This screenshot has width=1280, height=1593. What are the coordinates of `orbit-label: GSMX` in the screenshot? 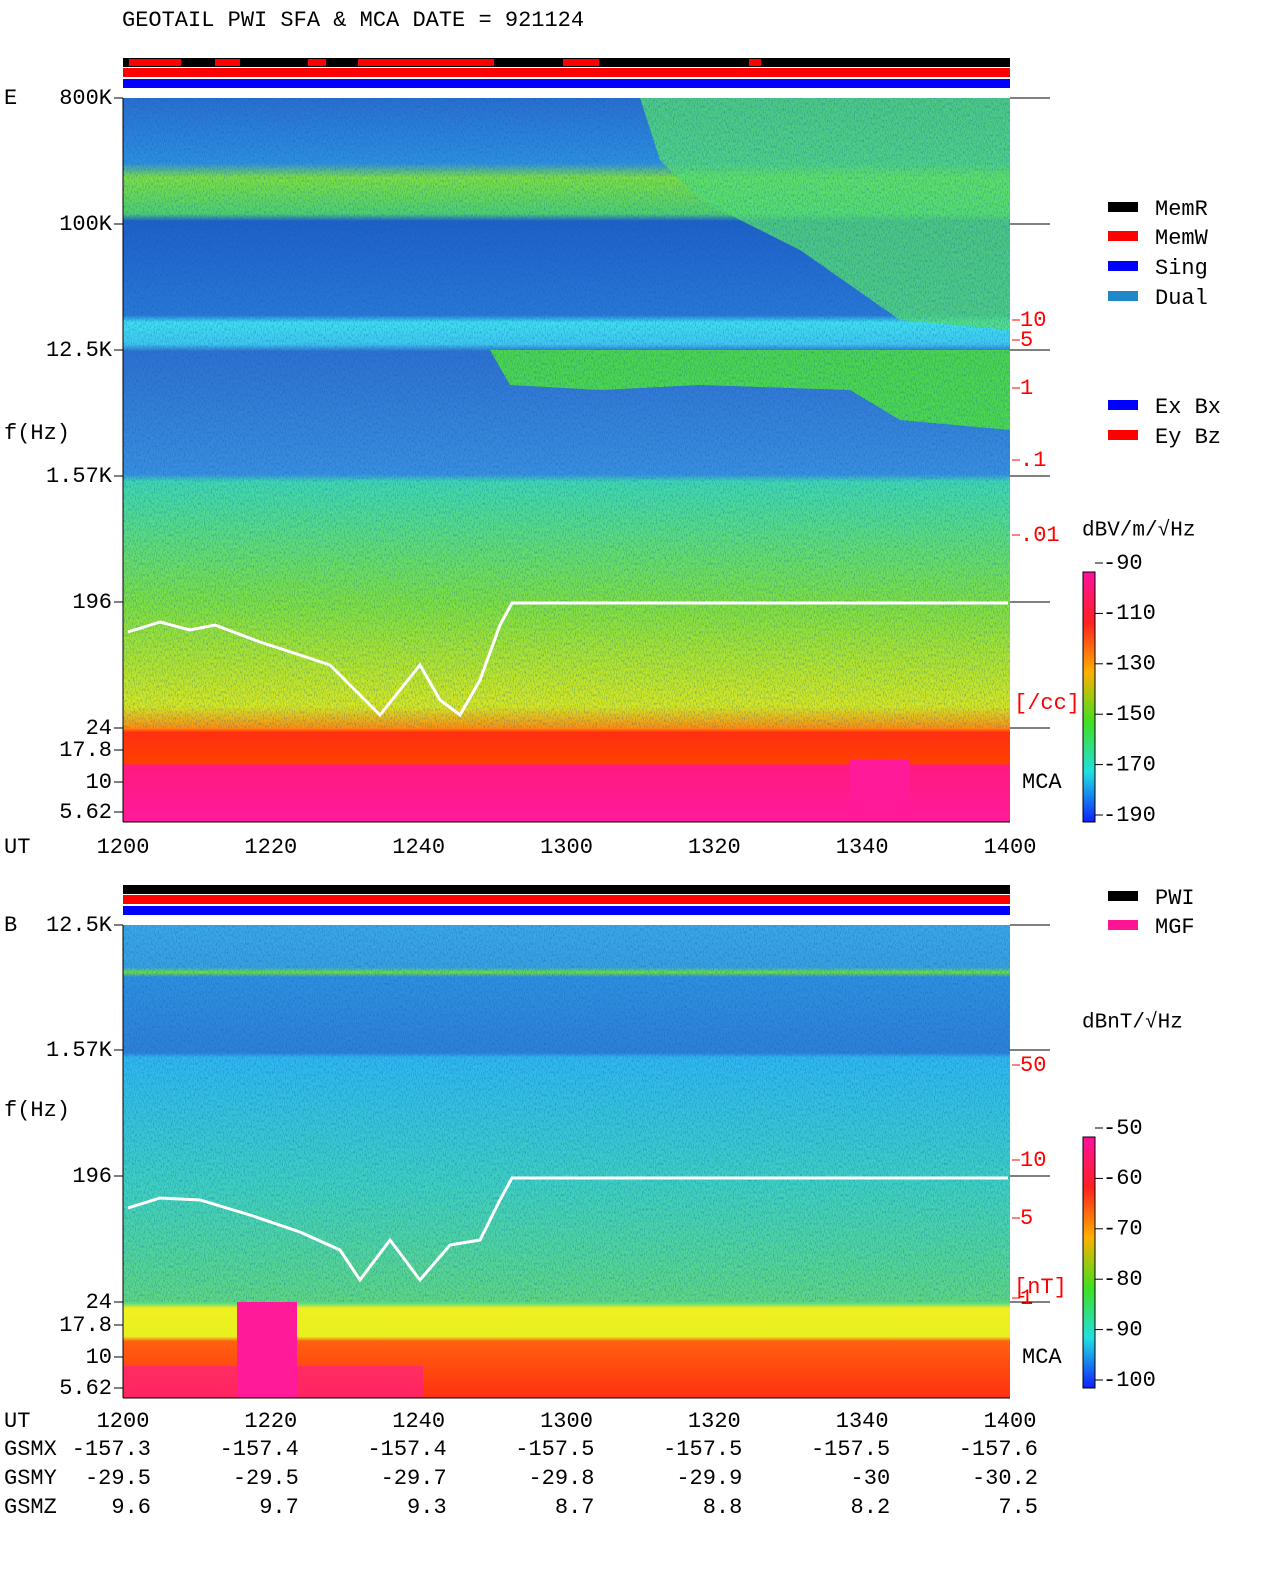 It's located at (30, 1449).